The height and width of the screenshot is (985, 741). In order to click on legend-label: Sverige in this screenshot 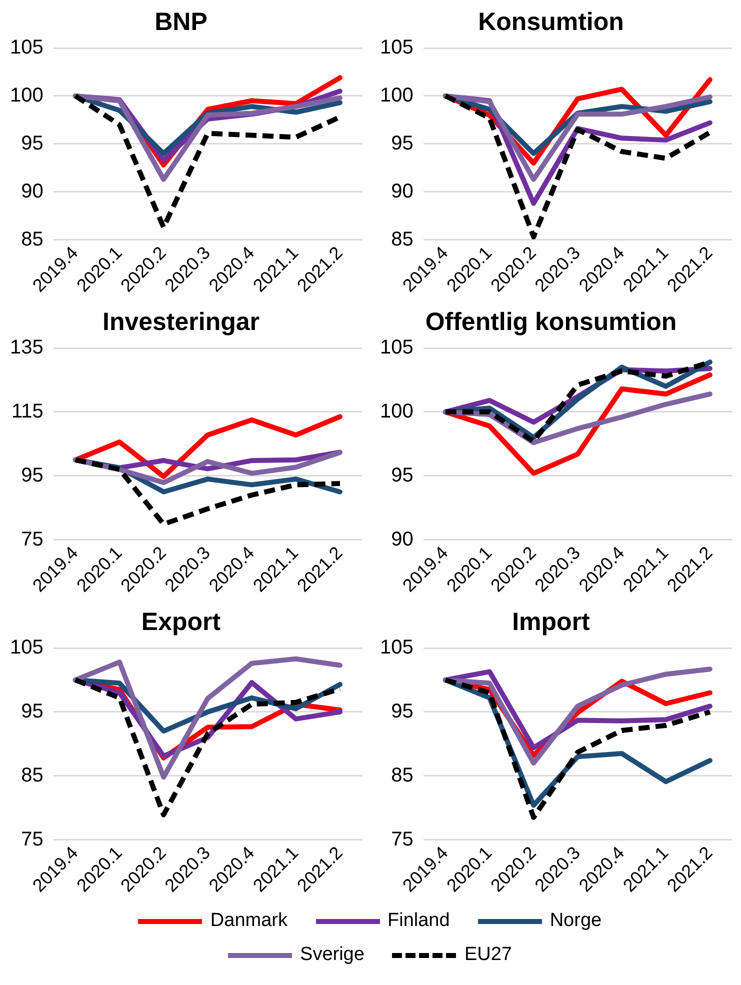, I will do `click(332, 955)`.